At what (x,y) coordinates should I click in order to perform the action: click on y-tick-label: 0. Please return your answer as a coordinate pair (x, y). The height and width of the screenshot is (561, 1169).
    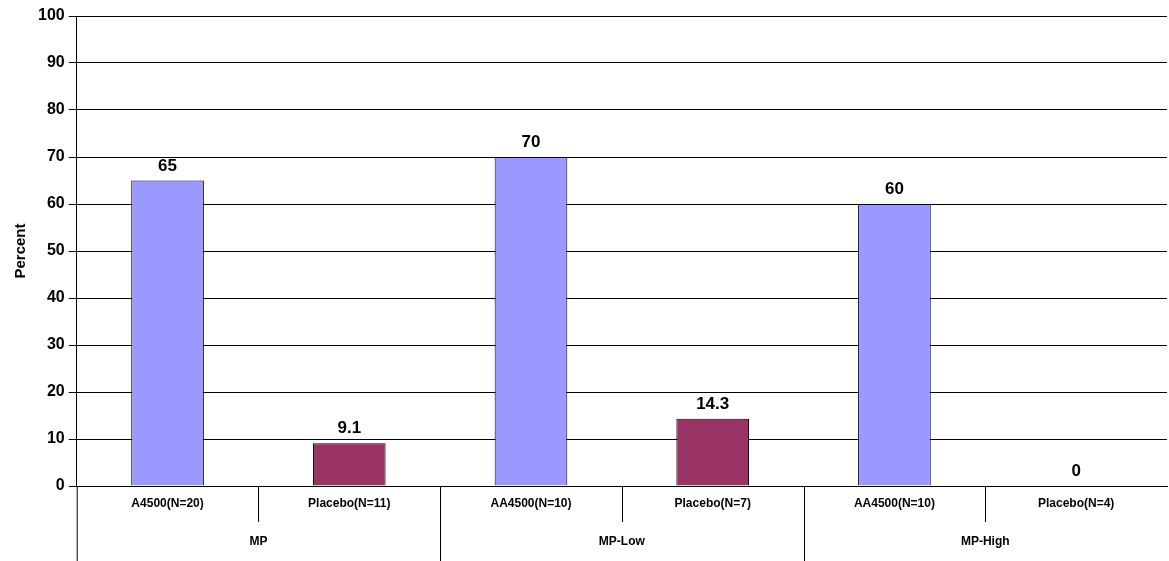
    Looking at the image, I should click on (60, 485).